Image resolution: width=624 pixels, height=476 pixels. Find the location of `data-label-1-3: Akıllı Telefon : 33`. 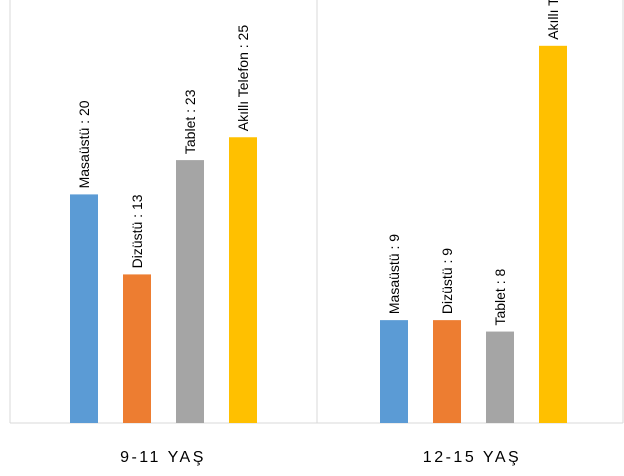

data-label-1-3: Akıllı Telefon : 33 is located at coordinates (553, 20).